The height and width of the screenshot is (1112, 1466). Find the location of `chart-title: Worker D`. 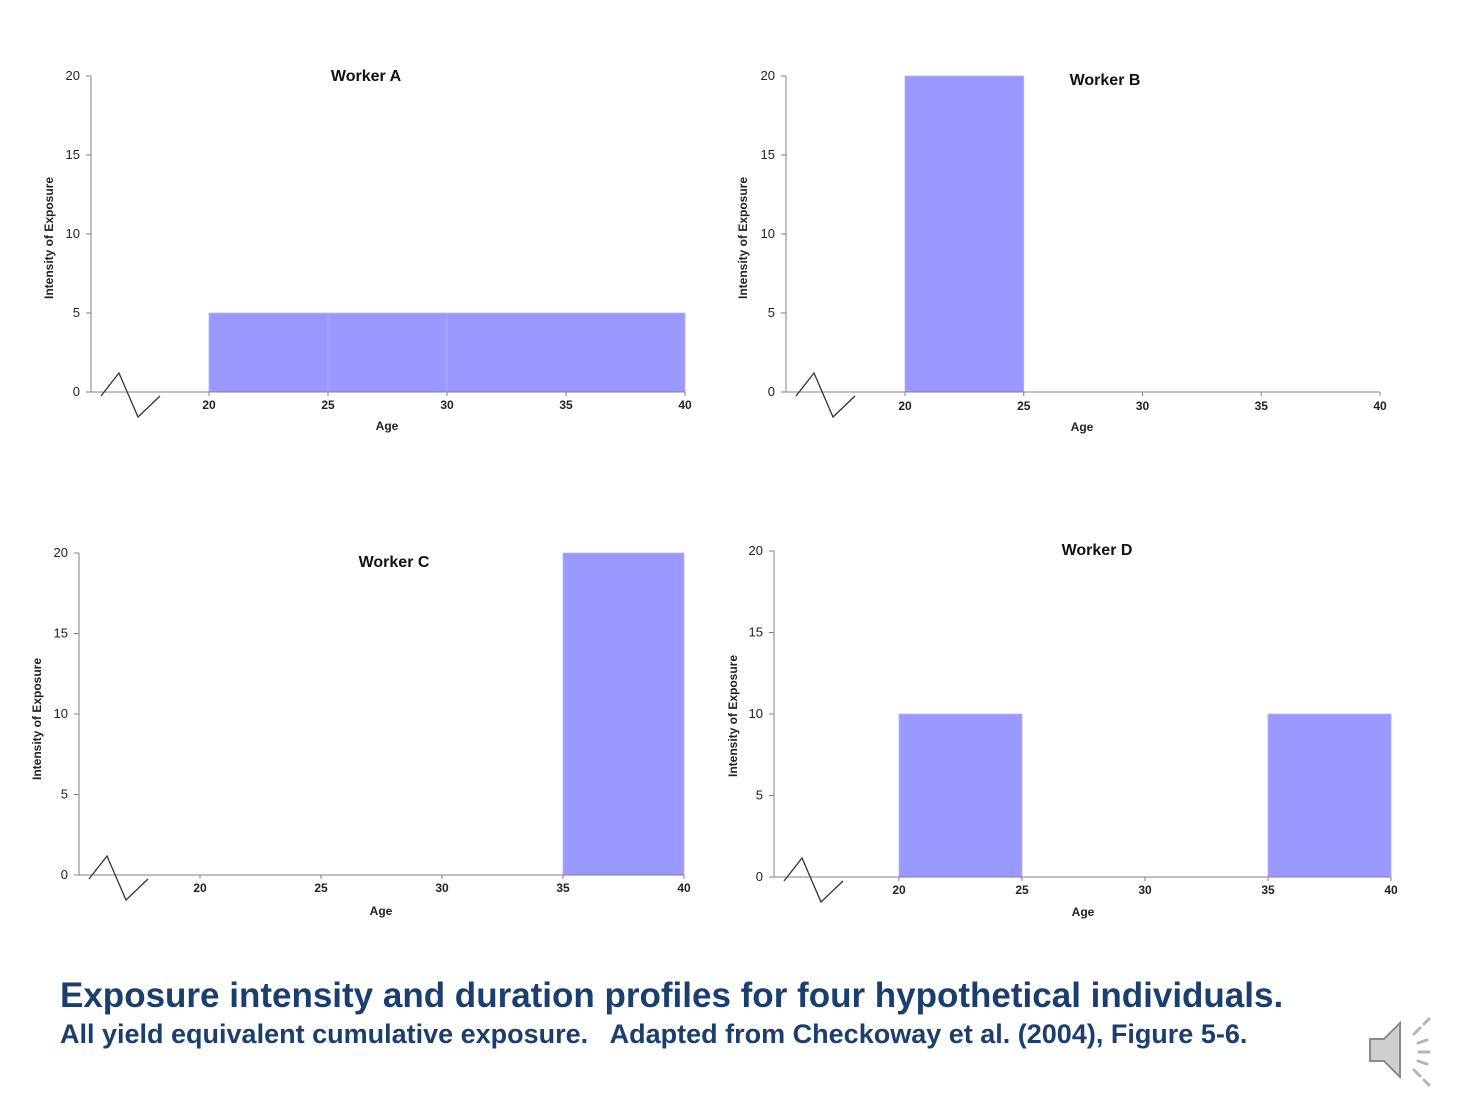

chart-title: Worker D is located at coordinates (1097, 550).